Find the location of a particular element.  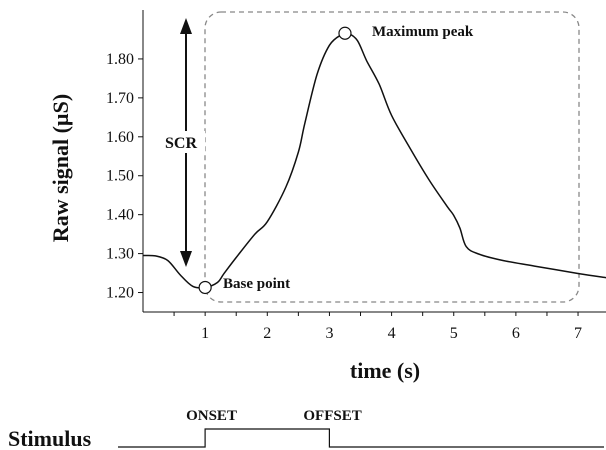

x-tick-label: 6 is located at coordinates (516, 333).